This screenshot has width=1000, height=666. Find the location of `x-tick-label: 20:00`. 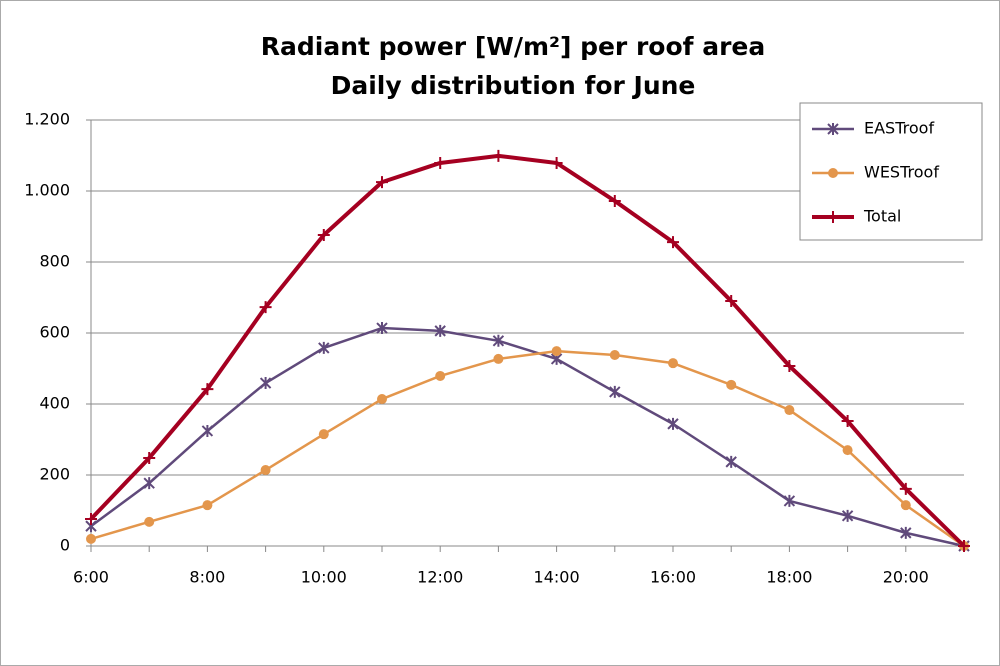

x-tick-label: 20:00 is located at coordinates (906, 577).